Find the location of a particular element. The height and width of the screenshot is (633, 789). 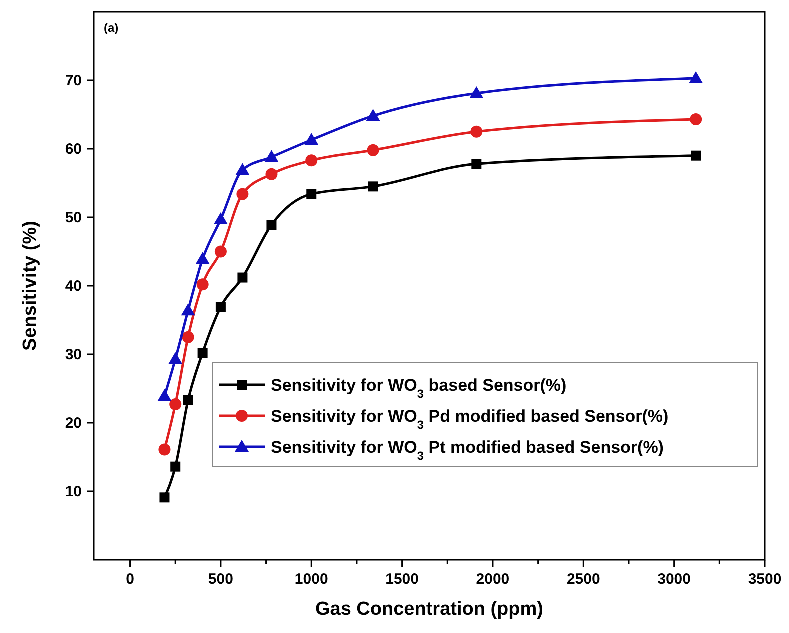

x-tick-label: 2500 is located at coordinates (583, 579).